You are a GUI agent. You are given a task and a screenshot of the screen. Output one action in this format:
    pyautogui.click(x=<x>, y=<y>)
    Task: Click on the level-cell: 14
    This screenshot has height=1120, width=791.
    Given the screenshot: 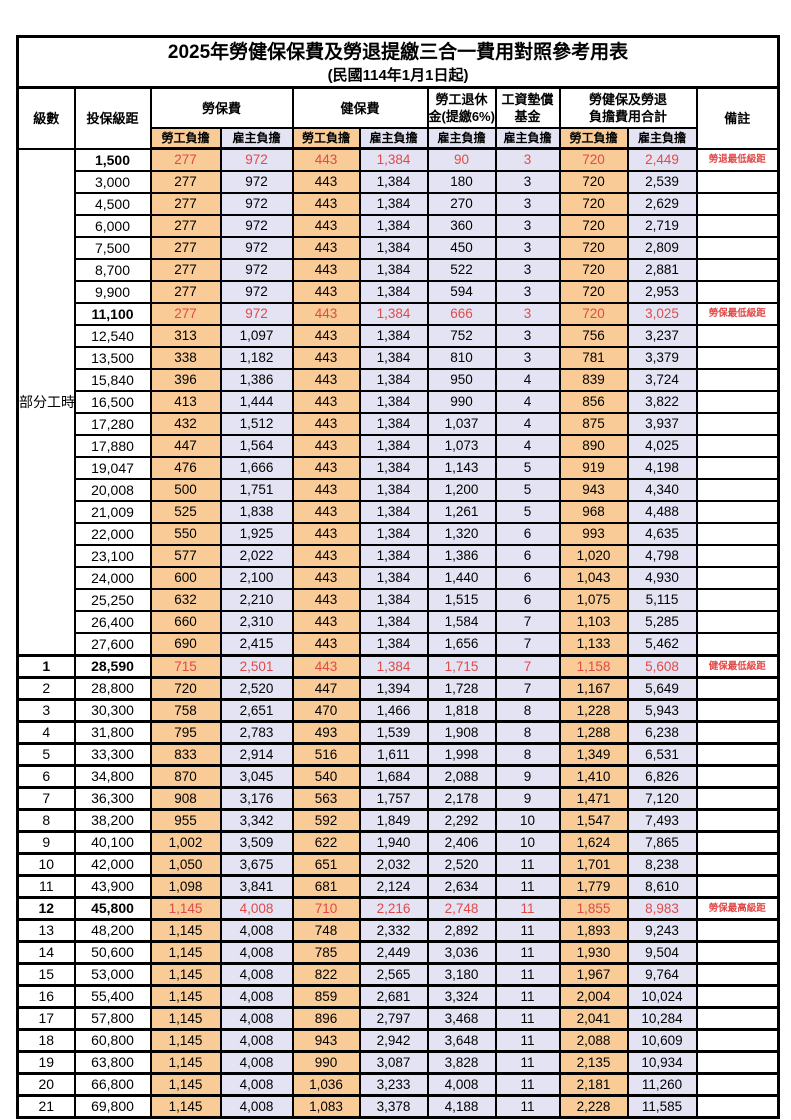 What is the action you would take?
    pyautogui.click(x=46, y=952)
    